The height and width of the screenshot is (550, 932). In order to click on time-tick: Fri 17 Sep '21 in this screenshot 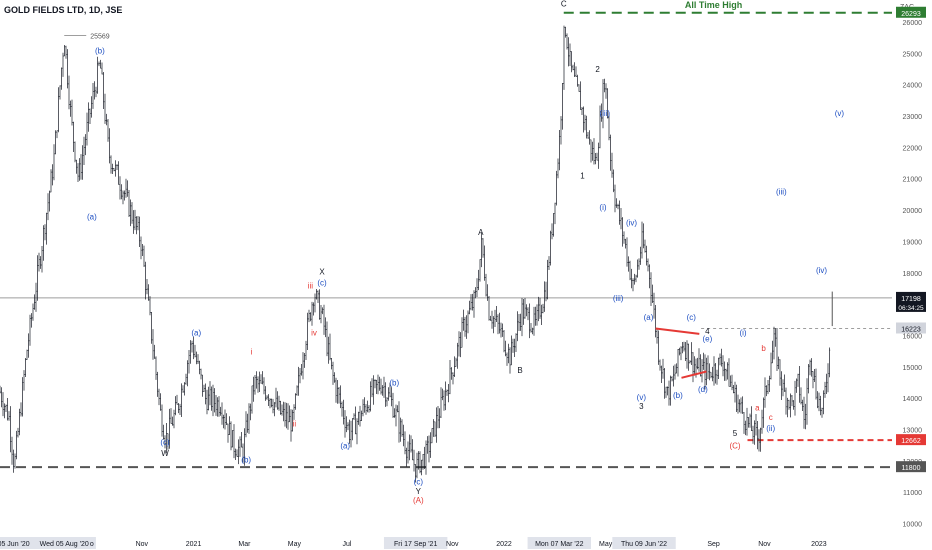, I will do `click(415, 544)`.